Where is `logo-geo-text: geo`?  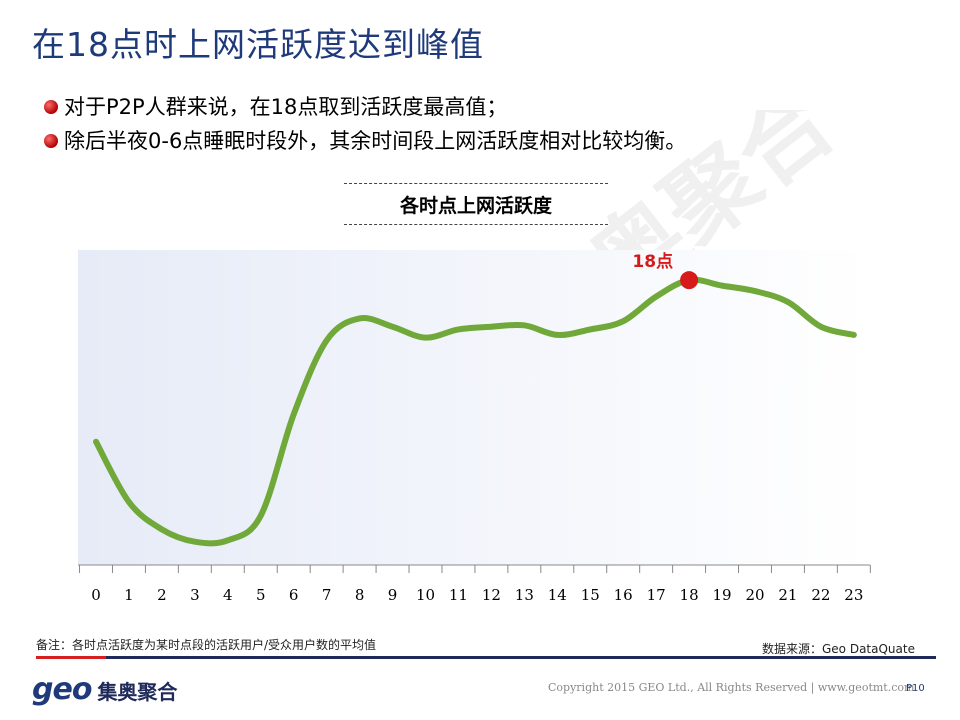
logo-geo-text: geo is located at coordinates (62, 689).